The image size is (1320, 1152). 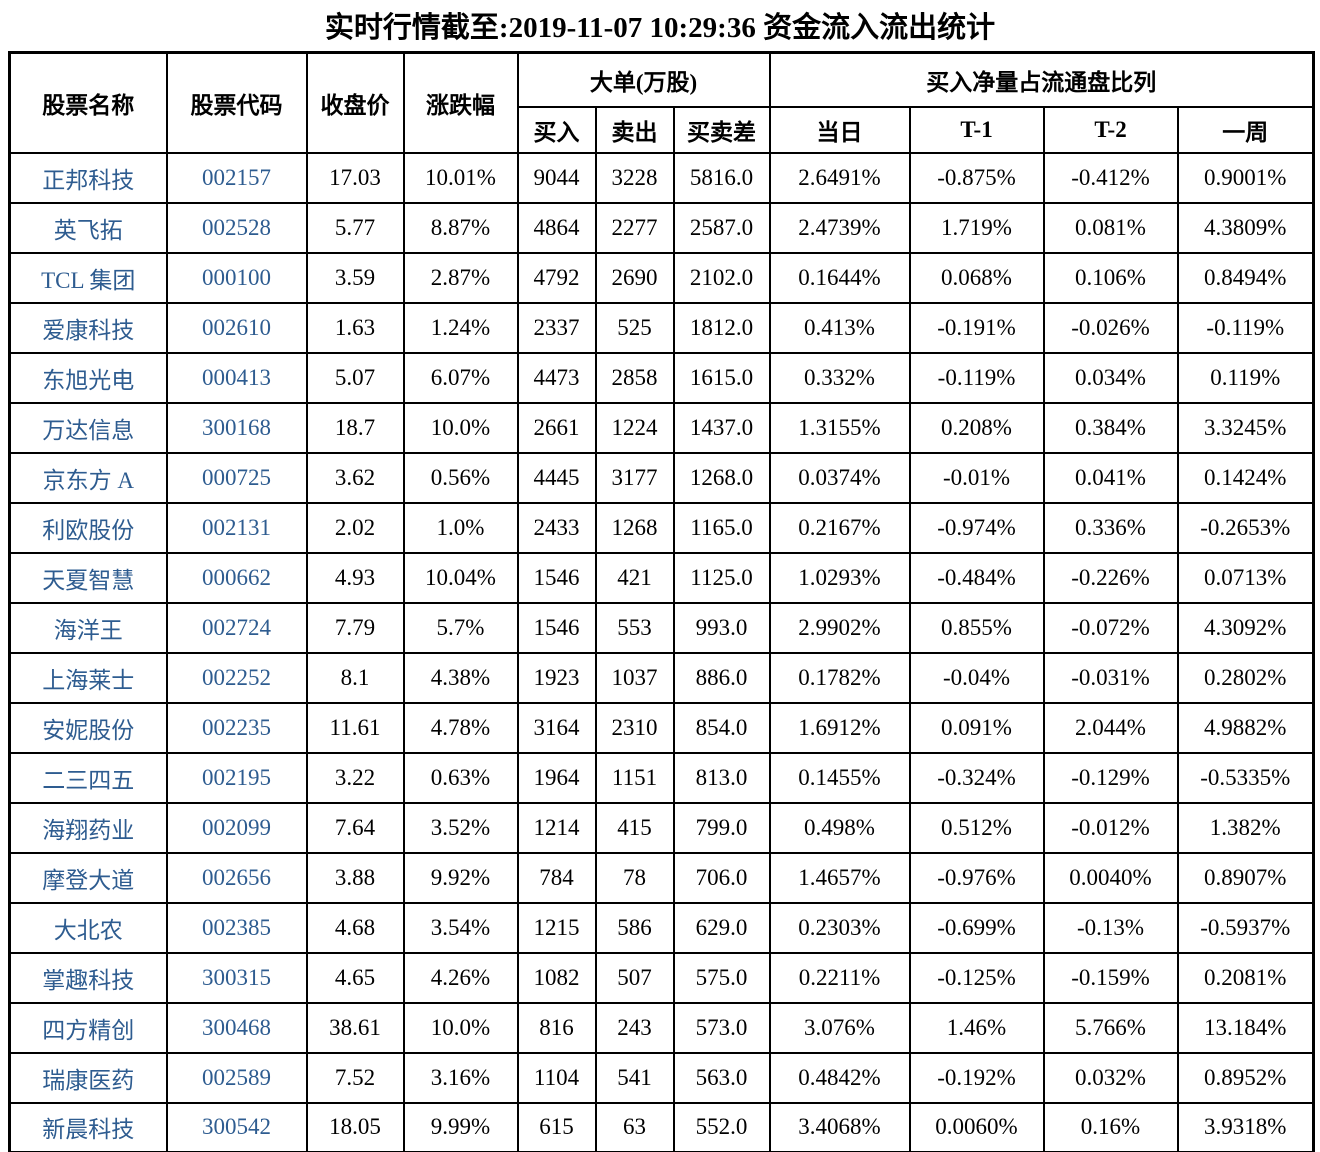 What do you see at coordinates (634, 827) in the screenshot?
I see `sell-cell: 415` at bounding box center [634, 827].